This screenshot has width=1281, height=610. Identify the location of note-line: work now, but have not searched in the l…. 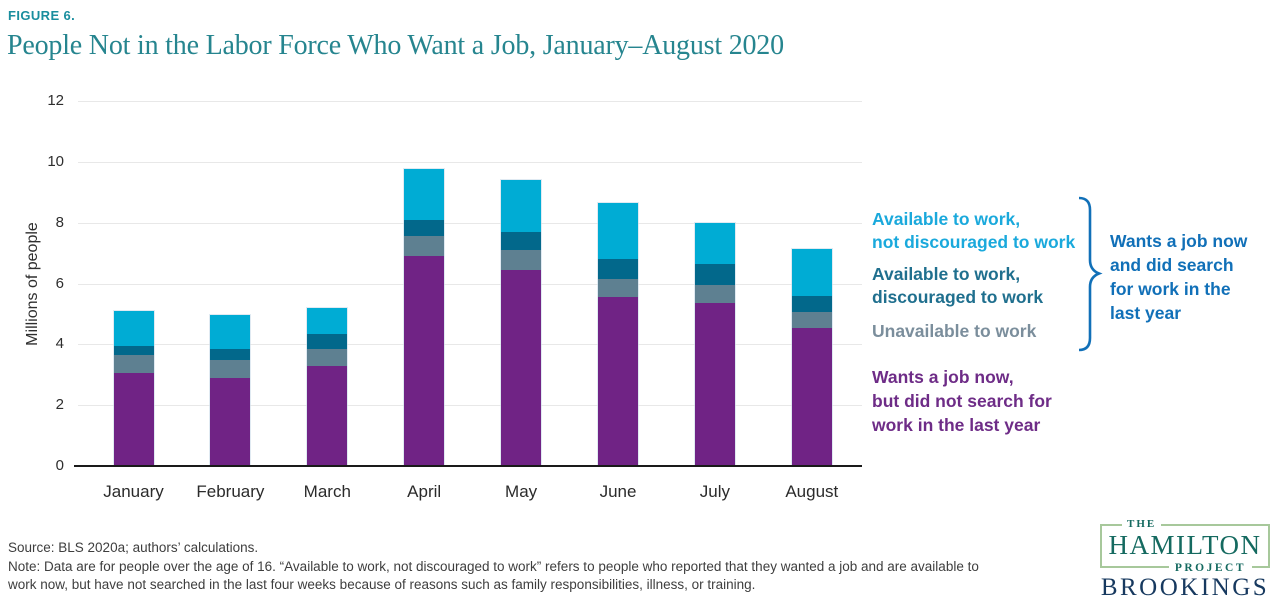
(382, 584).